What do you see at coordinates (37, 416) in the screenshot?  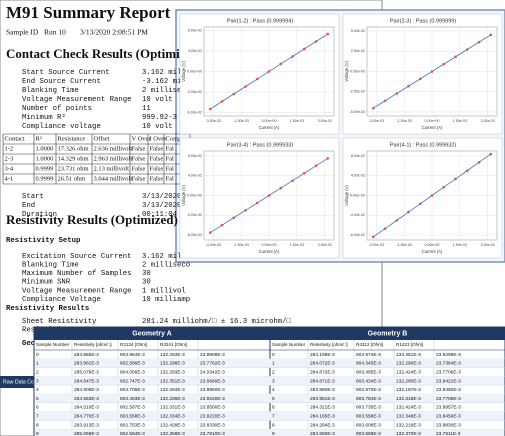 I see `table-cell: 7` at bounding box center [37, 416].